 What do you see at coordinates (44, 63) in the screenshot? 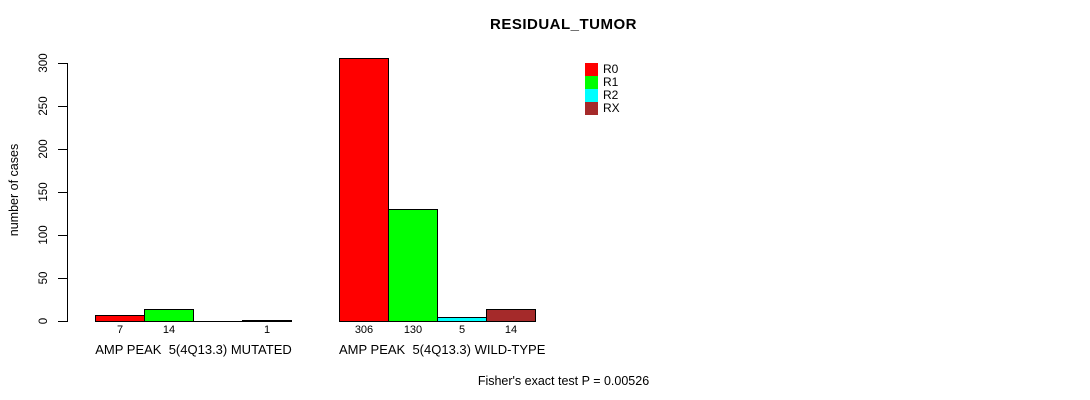
I see `y-tick-label: 300` at bounding box center [44, 63].